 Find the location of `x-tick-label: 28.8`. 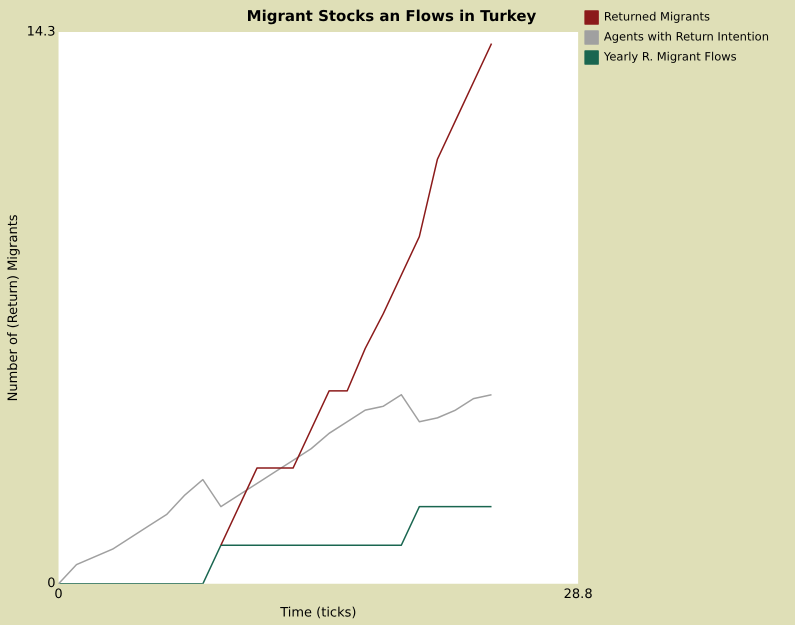

x-tick-label: 28.8 is located at coordinates (578, 594).